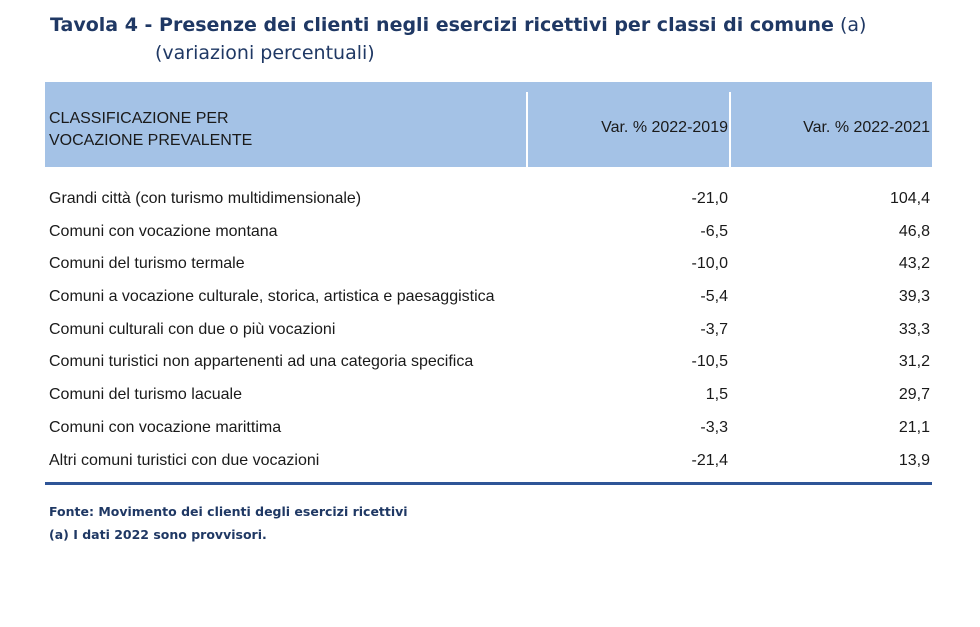  What do you see at coordinates (914, 362) in the screenshot?
I see `row-var-2021: 31,2` at bounding box center [914, 362].